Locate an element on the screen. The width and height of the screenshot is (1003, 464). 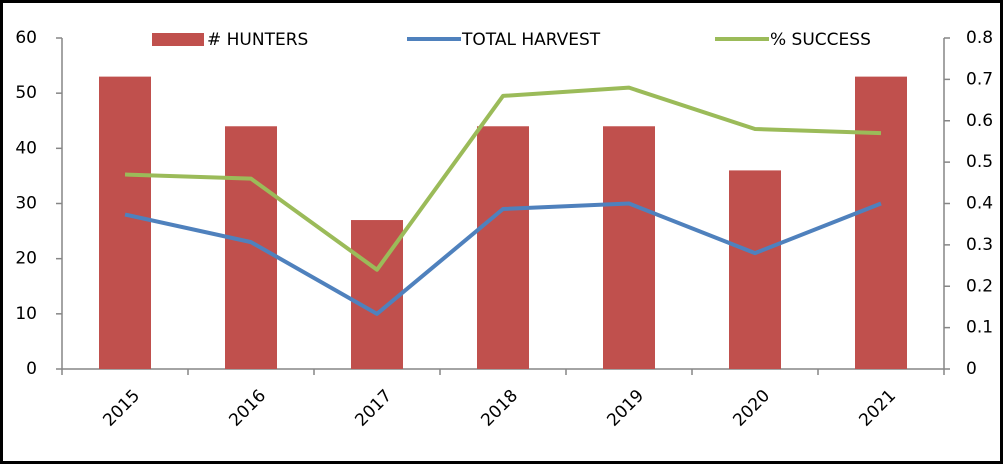
y2-tick-label: 0.2 is located at coordinates (979, 286).